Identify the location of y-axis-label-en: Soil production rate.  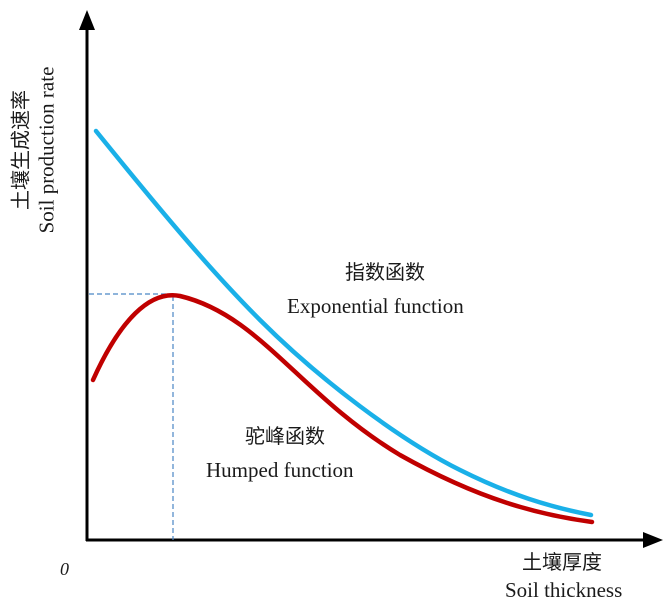
(46, 150).